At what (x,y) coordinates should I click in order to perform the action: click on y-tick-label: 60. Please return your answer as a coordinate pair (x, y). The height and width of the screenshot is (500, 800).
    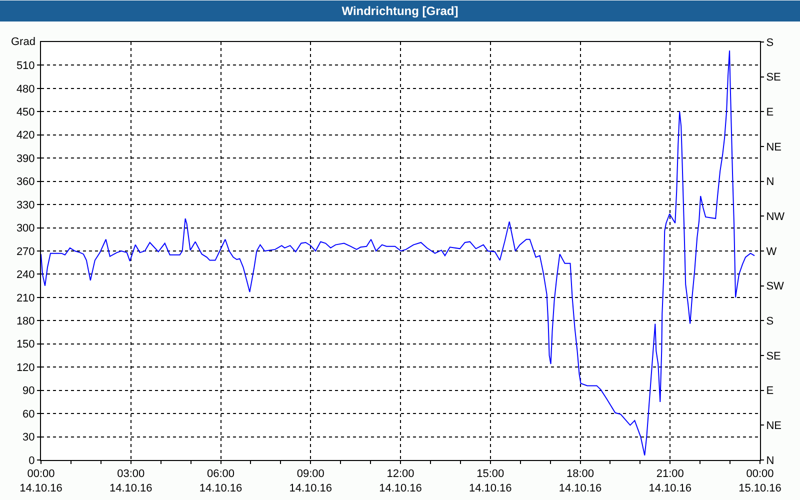
    Looking at the image, I should click on (28, 414).